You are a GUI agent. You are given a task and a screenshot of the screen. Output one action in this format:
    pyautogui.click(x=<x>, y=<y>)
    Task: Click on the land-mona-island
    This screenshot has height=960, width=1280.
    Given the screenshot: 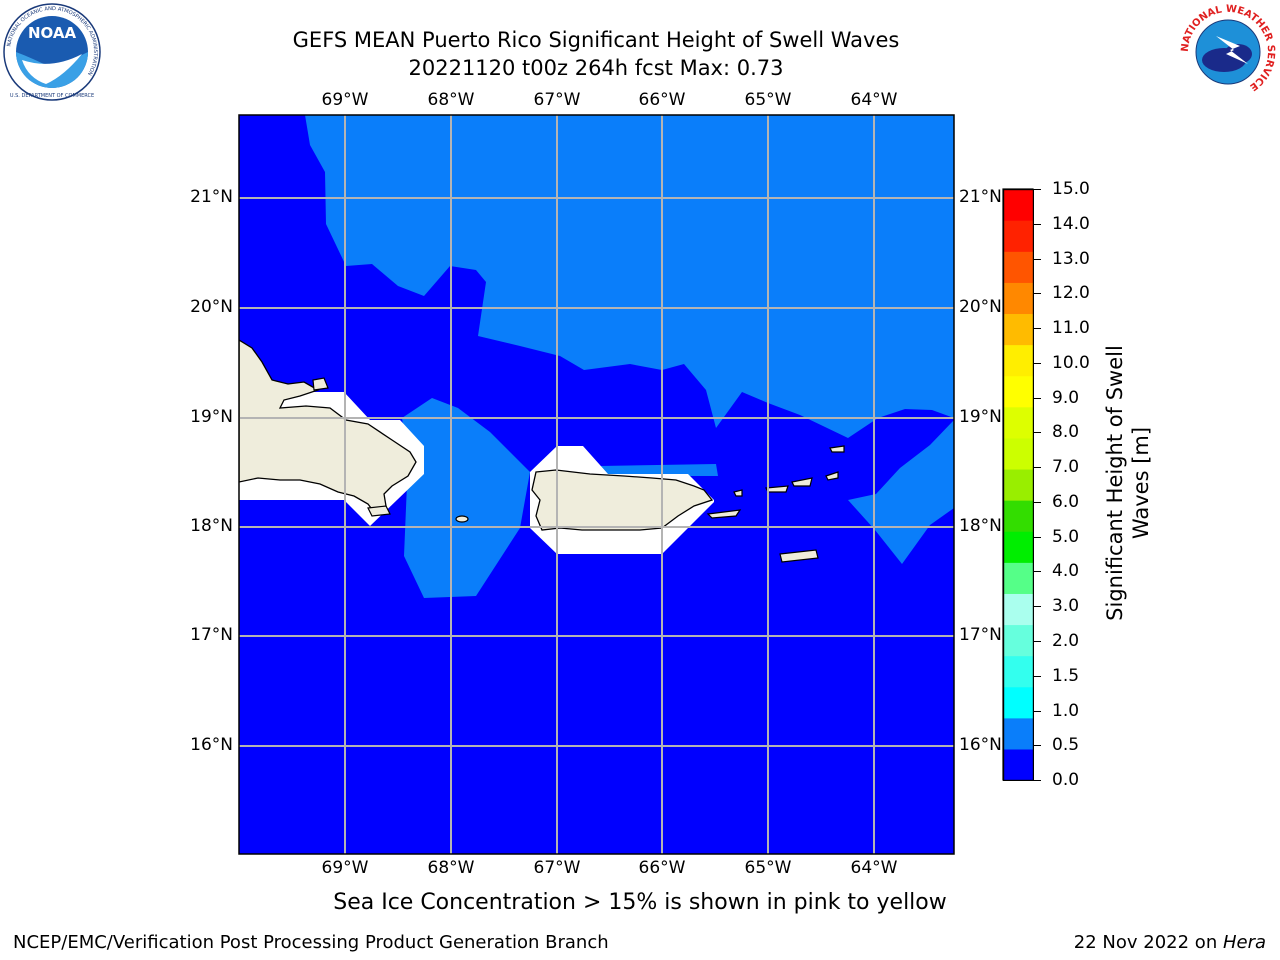 What is the action you would take?
    pyautogui.click(x=462, y=519)
    